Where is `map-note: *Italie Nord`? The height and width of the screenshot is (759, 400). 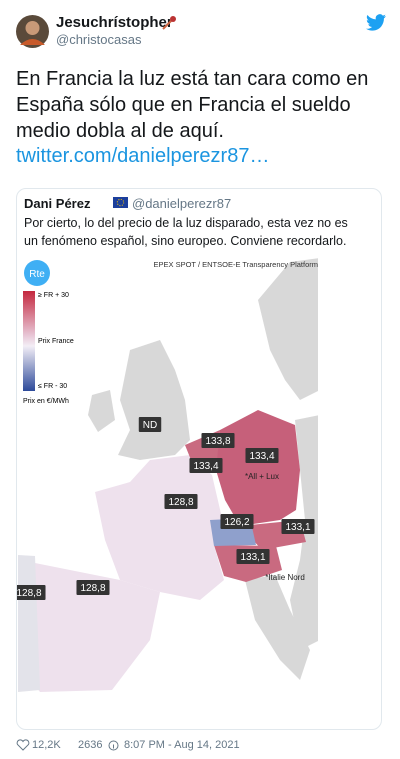
map-note: *Italie Nord is located at coordinates (285, 577).